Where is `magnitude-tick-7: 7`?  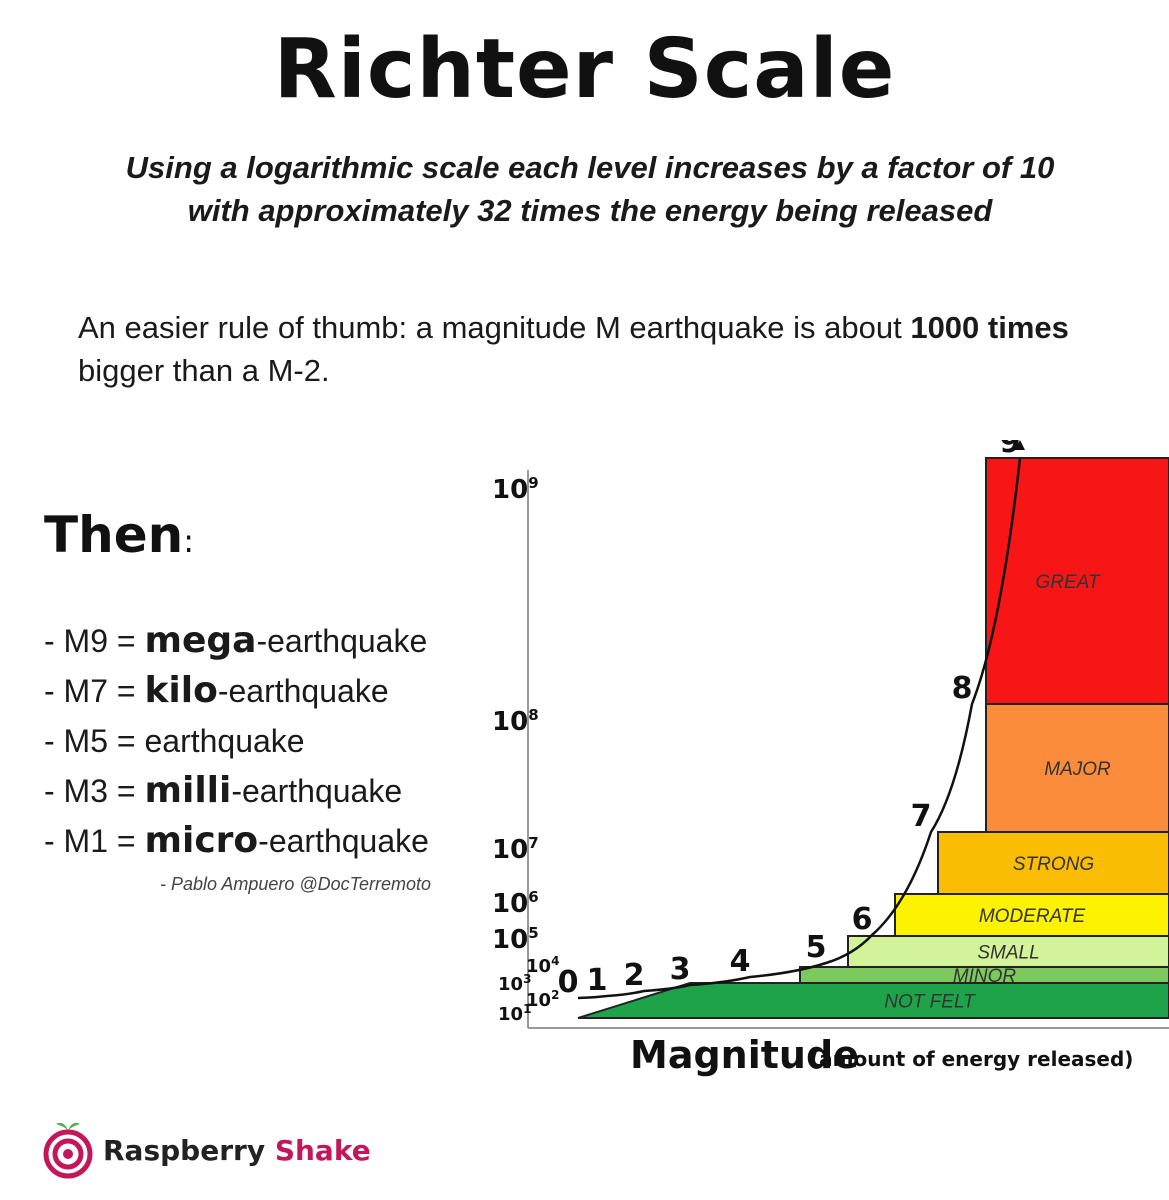 magnitude-tick-7: 7 is located at coordinates (921, 816).